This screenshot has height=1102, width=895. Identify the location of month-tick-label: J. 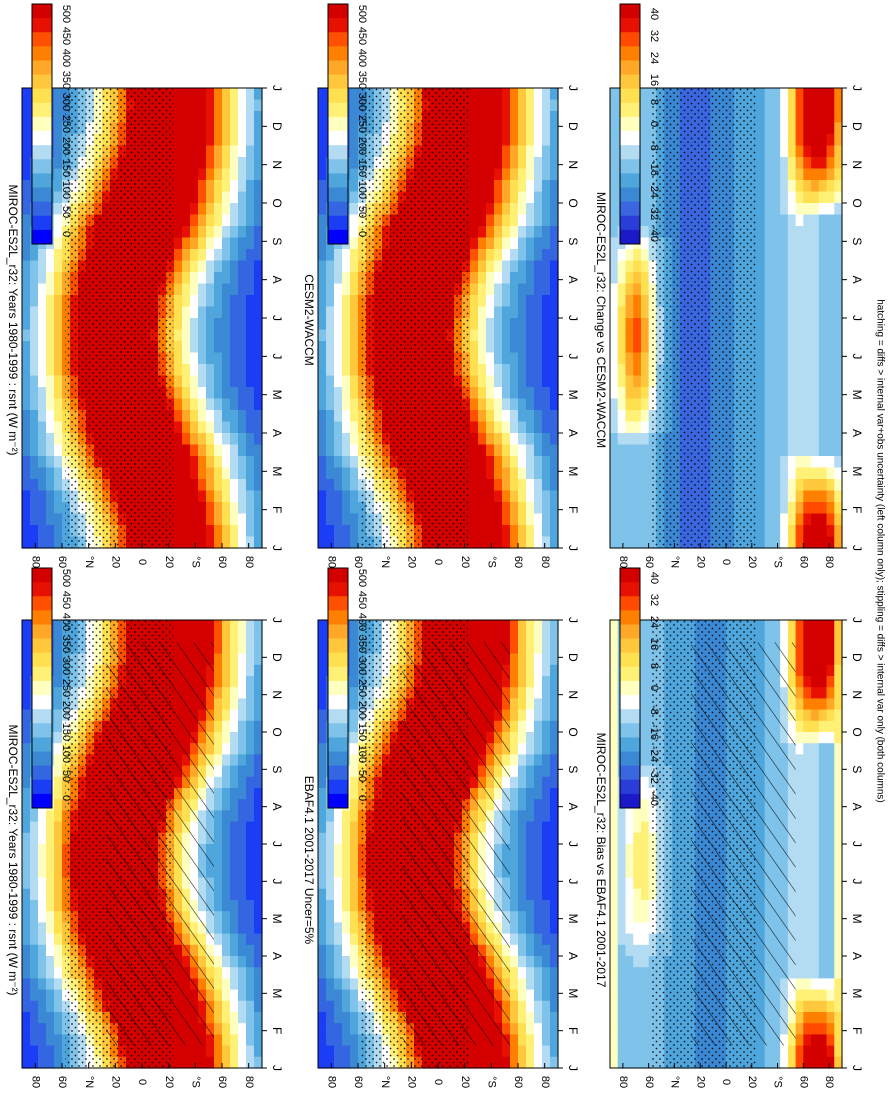
(277, 620).